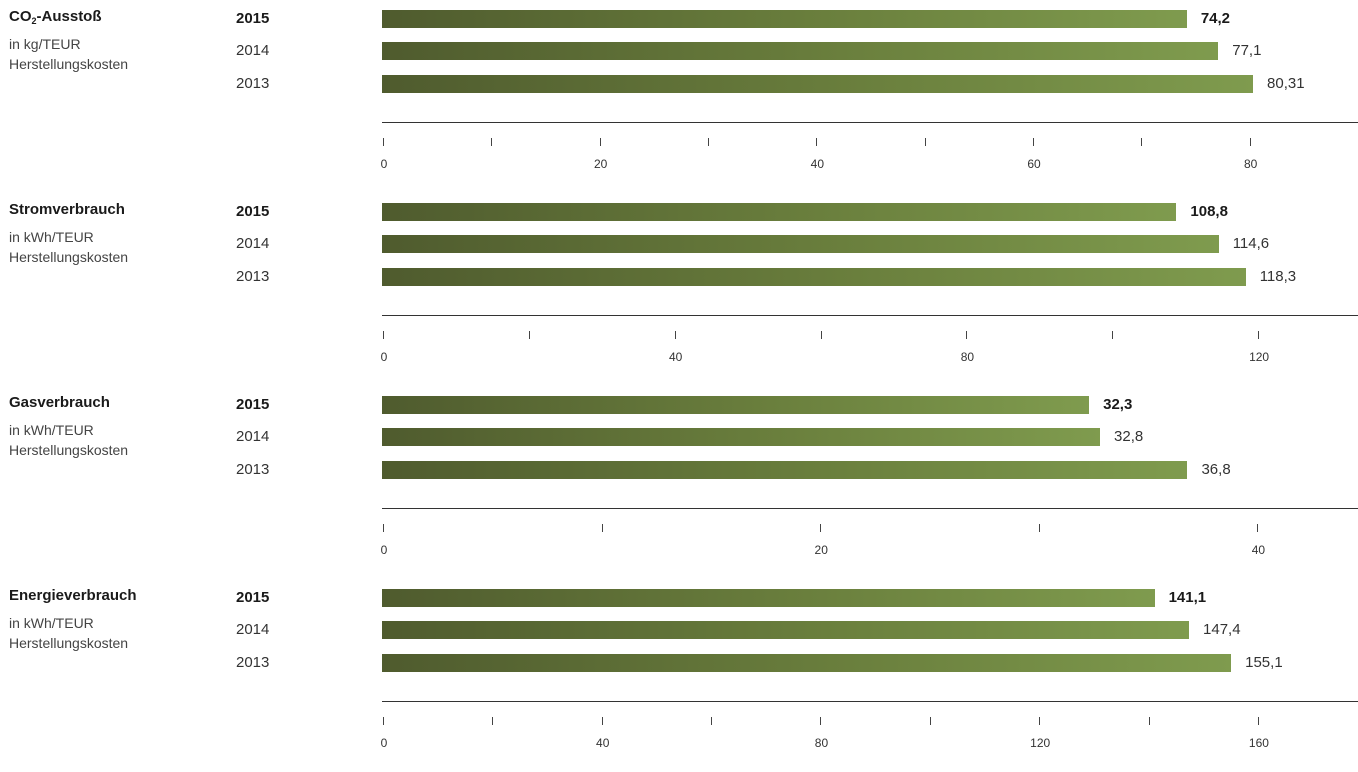 The image size is (1358, 772). I want to click on tick-label: 160, so click(1258, 743).